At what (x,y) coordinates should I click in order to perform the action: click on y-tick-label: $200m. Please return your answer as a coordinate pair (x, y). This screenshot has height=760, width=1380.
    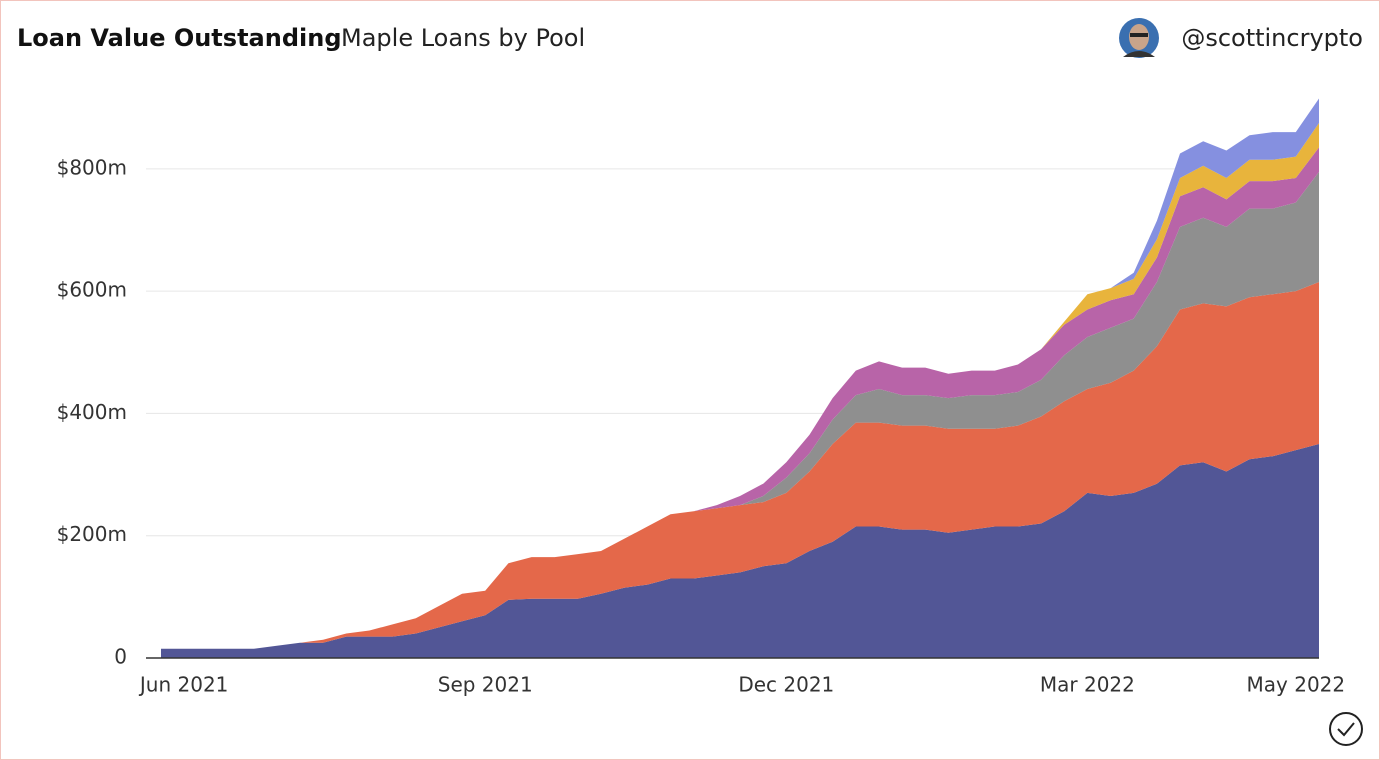
    Looking at the image, I should click on (92, 534).